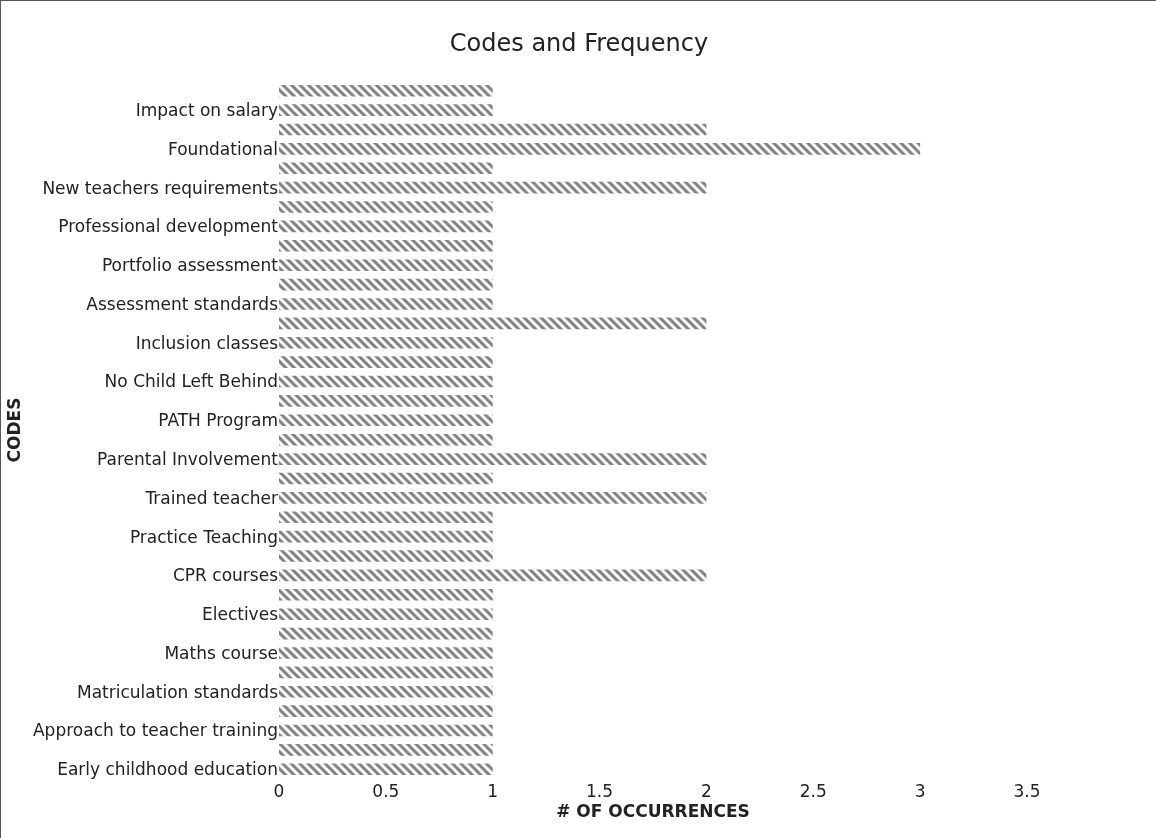 The image size is (1156, 838). I want to click on chart-title: Codes and Frequency, so click(579, 43).